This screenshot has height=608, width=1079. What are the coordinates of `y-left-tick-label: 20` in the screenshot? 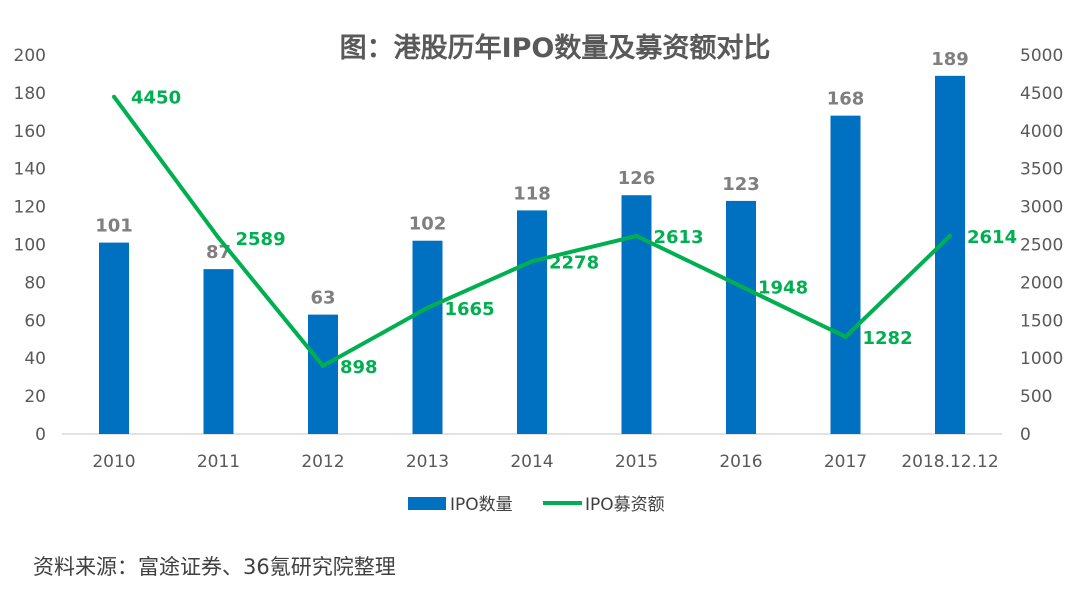 It's located at (35, 397).